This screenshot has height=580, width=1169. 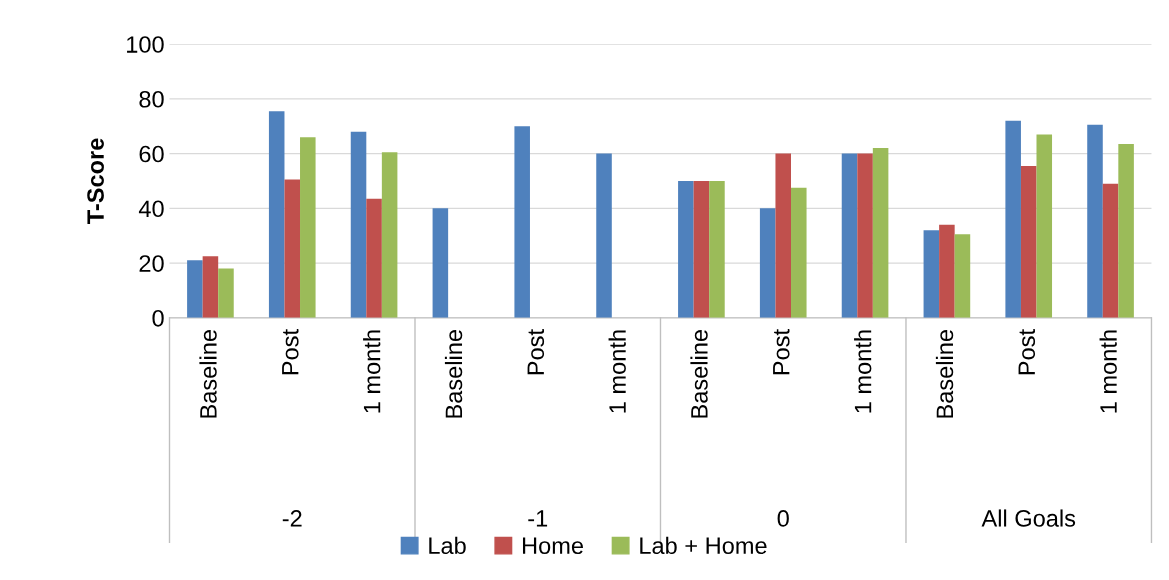 What do you see at coordinates (703, 545) in the screenshot?
I see `legend-label: Lab + Home` at bounding box center [703, 545].